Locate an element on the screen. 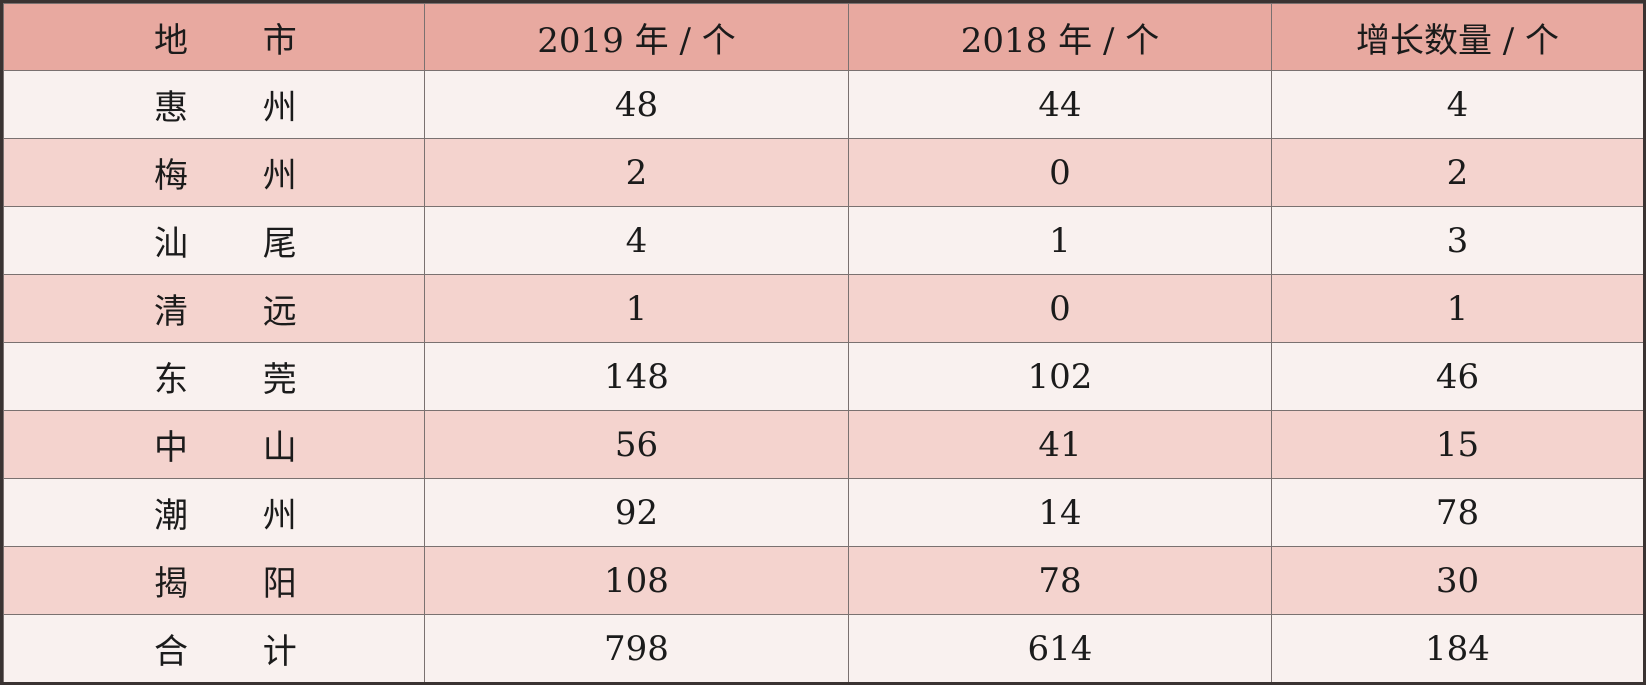 The image size is (1646, 685). cell-2019: 2 is located at coordinates (636, 172).